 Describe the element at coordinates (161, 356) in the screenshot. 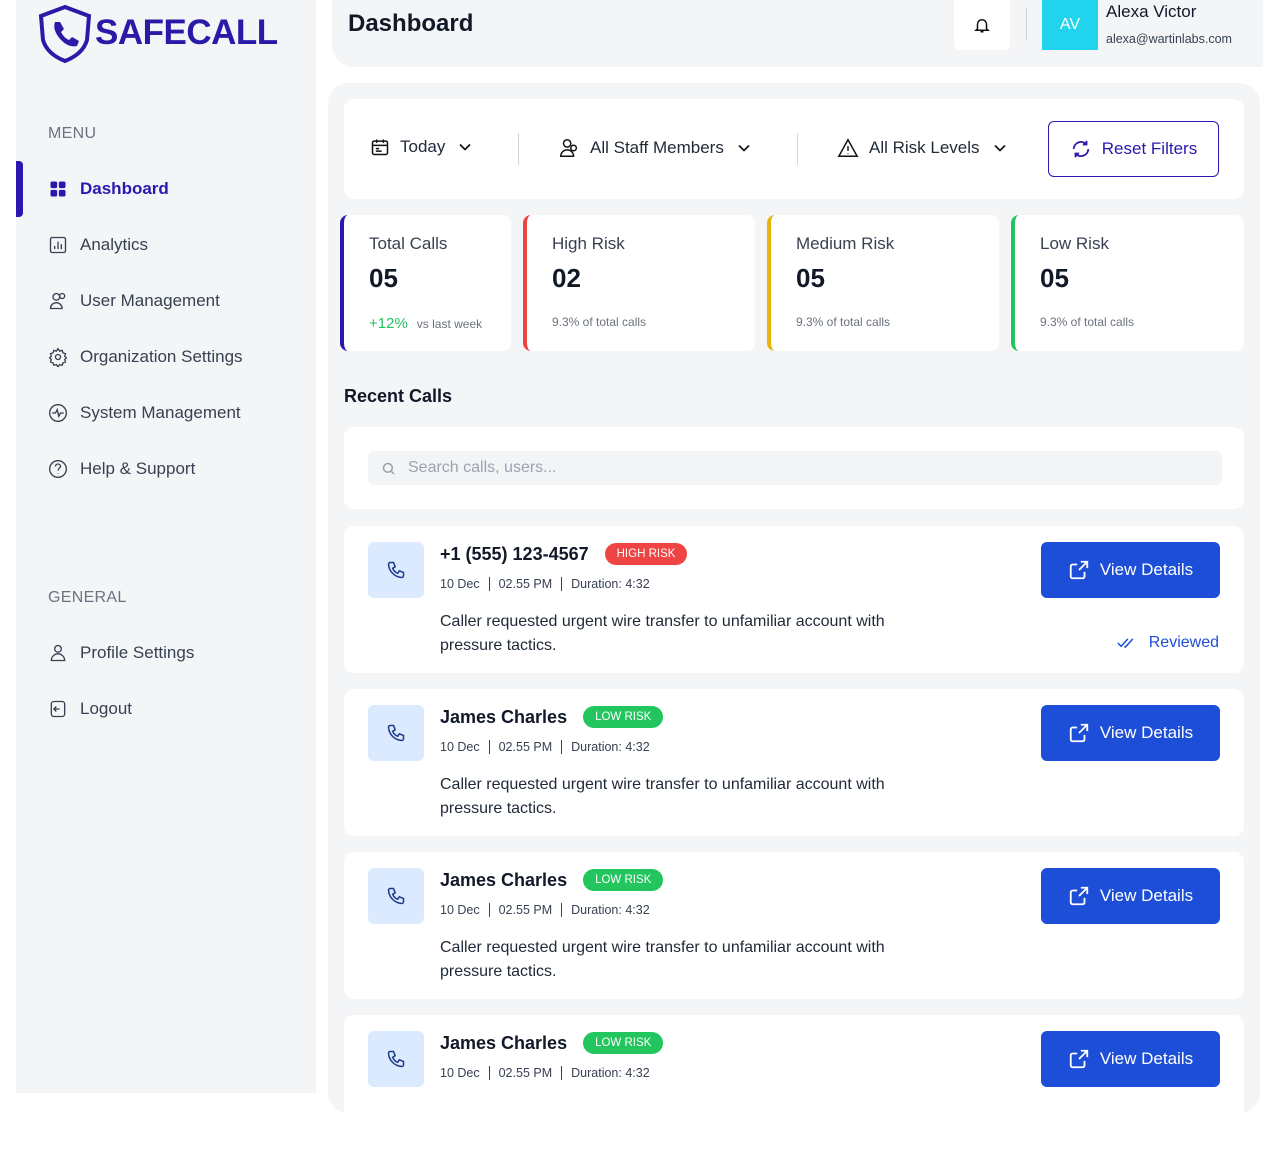

I see `menu-item-text: Organization Settings` at that location.